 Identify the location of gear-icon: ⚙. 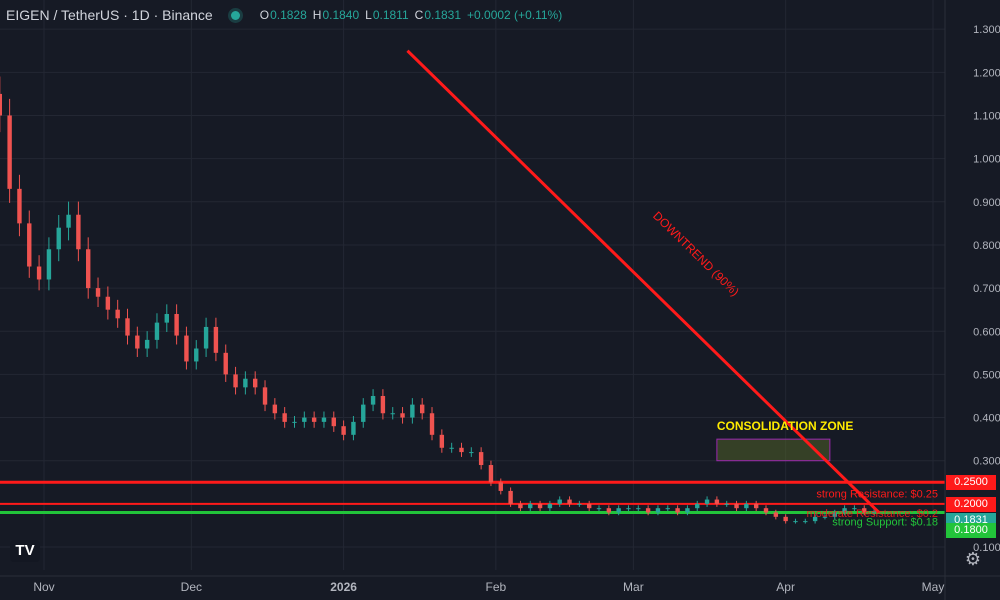
(973, 559).